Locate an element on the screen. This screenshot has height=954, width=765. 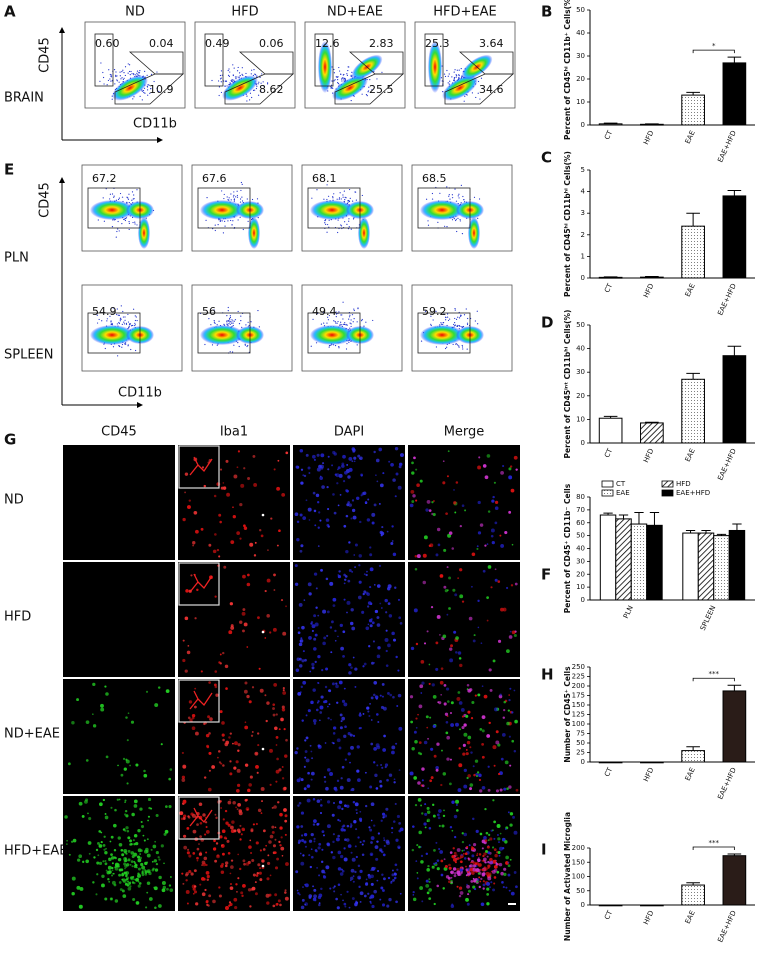
significance: * is located at coordinates (714, 46).